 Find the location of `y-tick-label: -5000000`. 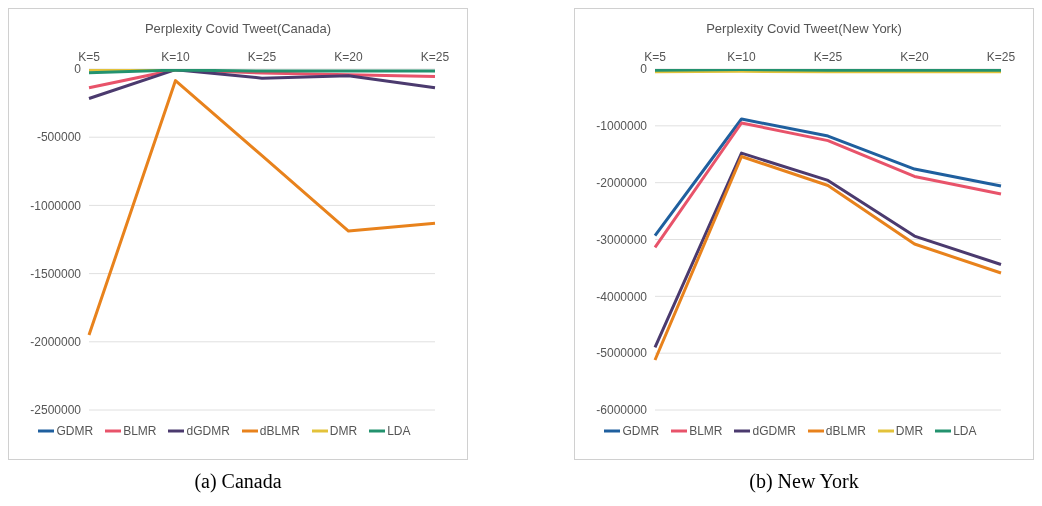

y-tick-label: -5000000 is located at coordinates (622, 353).